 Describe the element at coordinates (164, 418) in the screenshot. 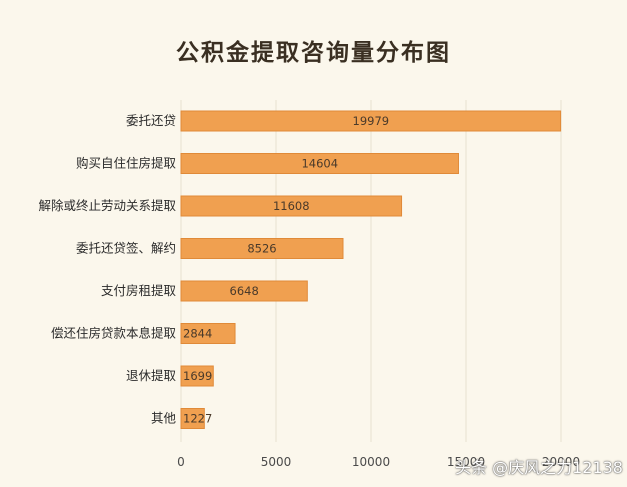

I see `category-label-7: 其他` at that location.